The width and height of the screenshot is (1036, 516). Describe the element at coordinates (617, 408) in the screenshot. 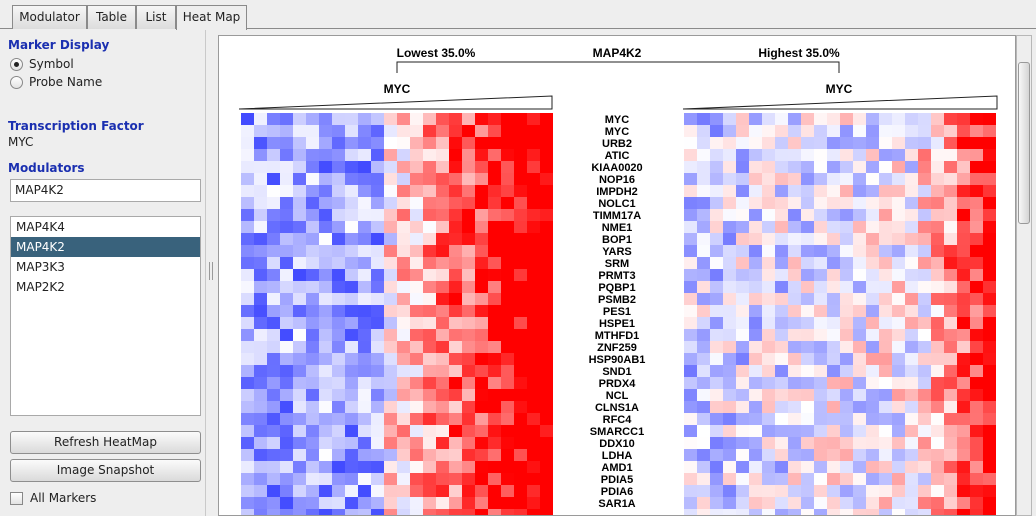

I see `gene-label: CLNS1A` at that location.